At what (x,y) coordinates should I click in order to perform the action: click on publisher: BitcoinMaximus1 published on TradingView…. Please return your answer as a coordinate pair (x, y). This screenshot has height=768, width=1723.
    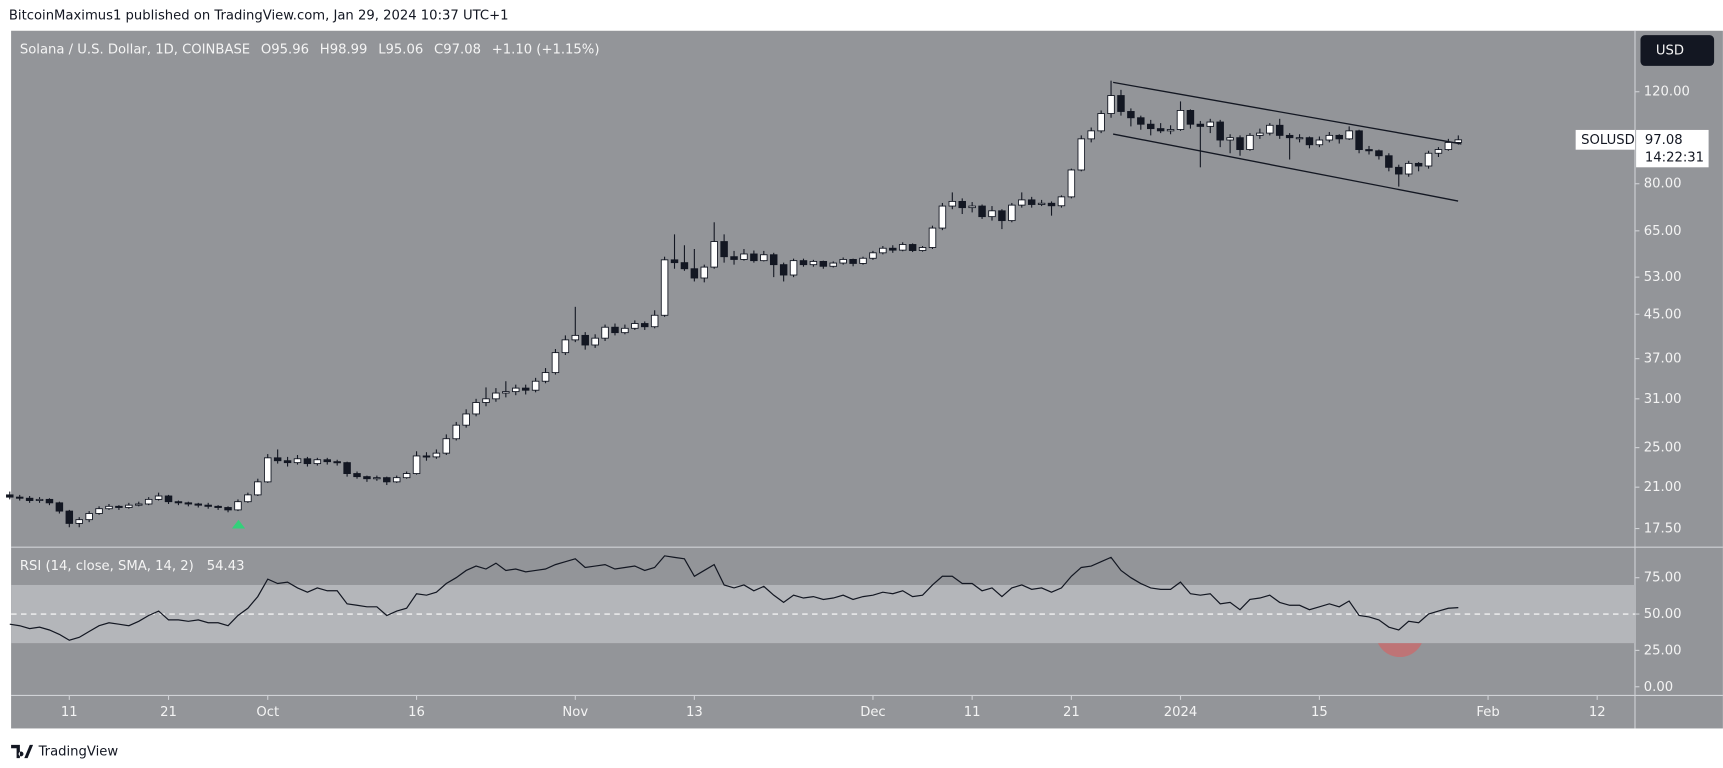
    Looking at the image, I should click on (259, 15).